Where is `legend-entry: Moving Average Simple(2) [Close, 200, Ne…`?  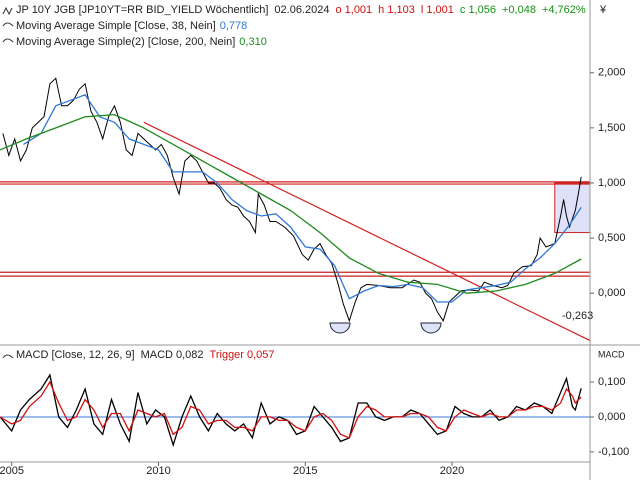
legend-entry: Moving Average Simple(2) [Close, 200, Ne… is located at coordinates (141, 42).